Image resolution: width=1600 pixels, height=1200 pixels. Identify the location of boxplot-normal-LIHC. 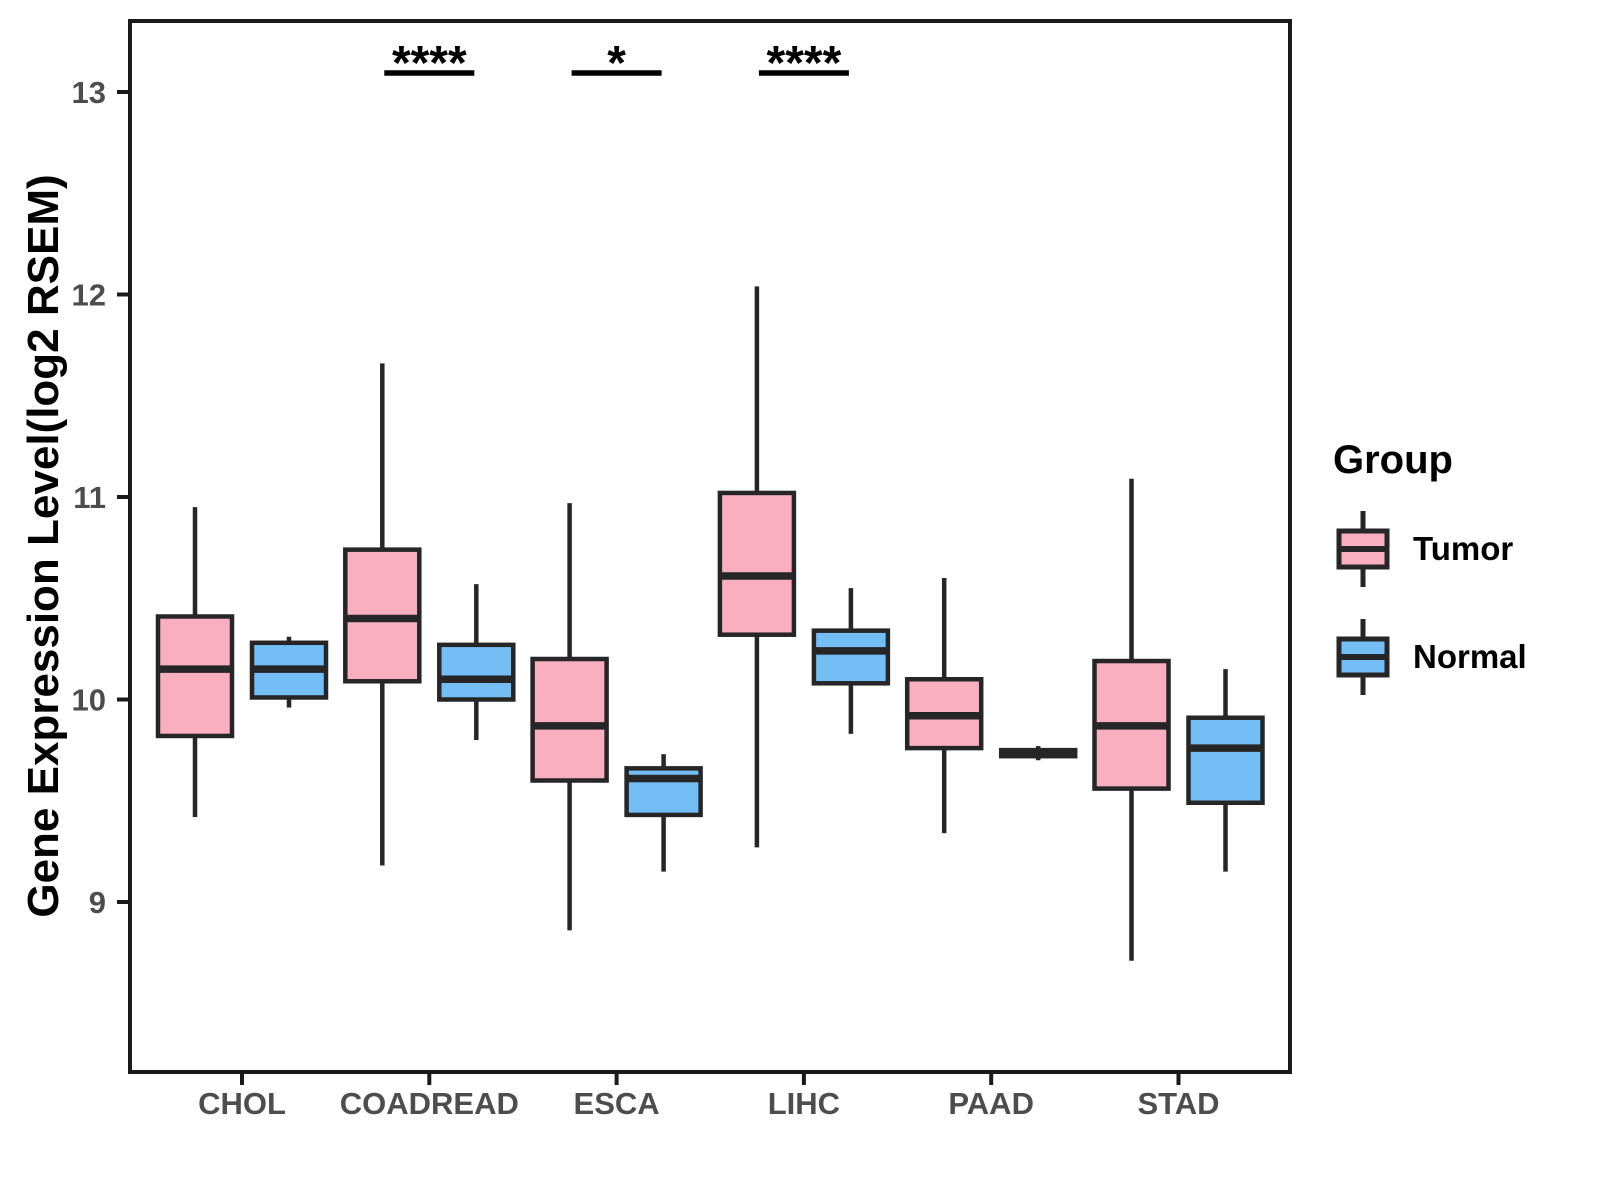
(851, 661).